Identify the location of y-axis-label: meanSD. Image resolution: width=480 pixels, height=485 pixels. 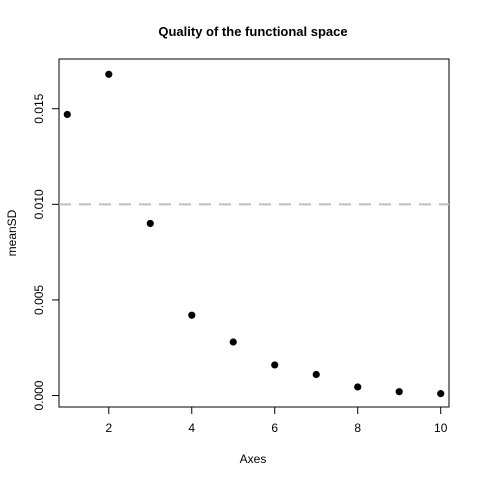
(12, 232).